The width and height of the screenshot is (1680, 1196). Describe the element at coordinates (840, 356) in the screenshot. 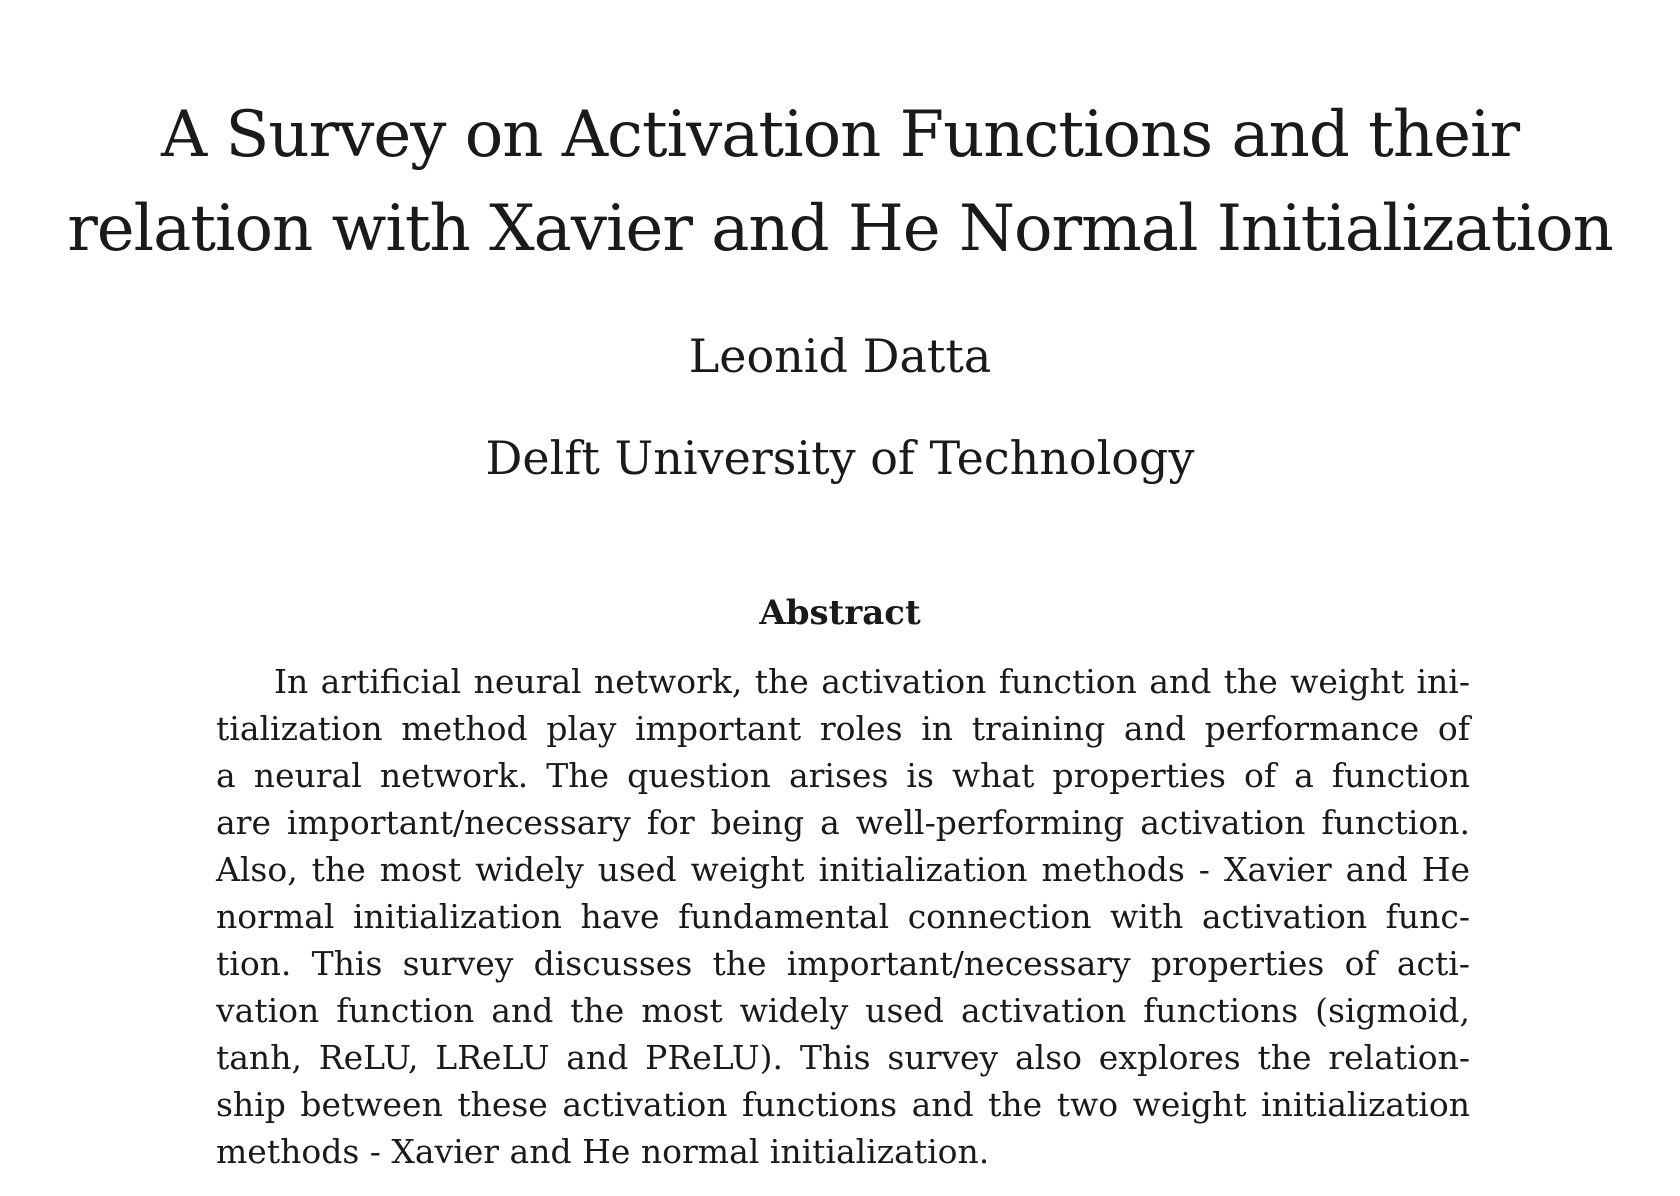

I see `author-name: Leonid Datta` at that location.